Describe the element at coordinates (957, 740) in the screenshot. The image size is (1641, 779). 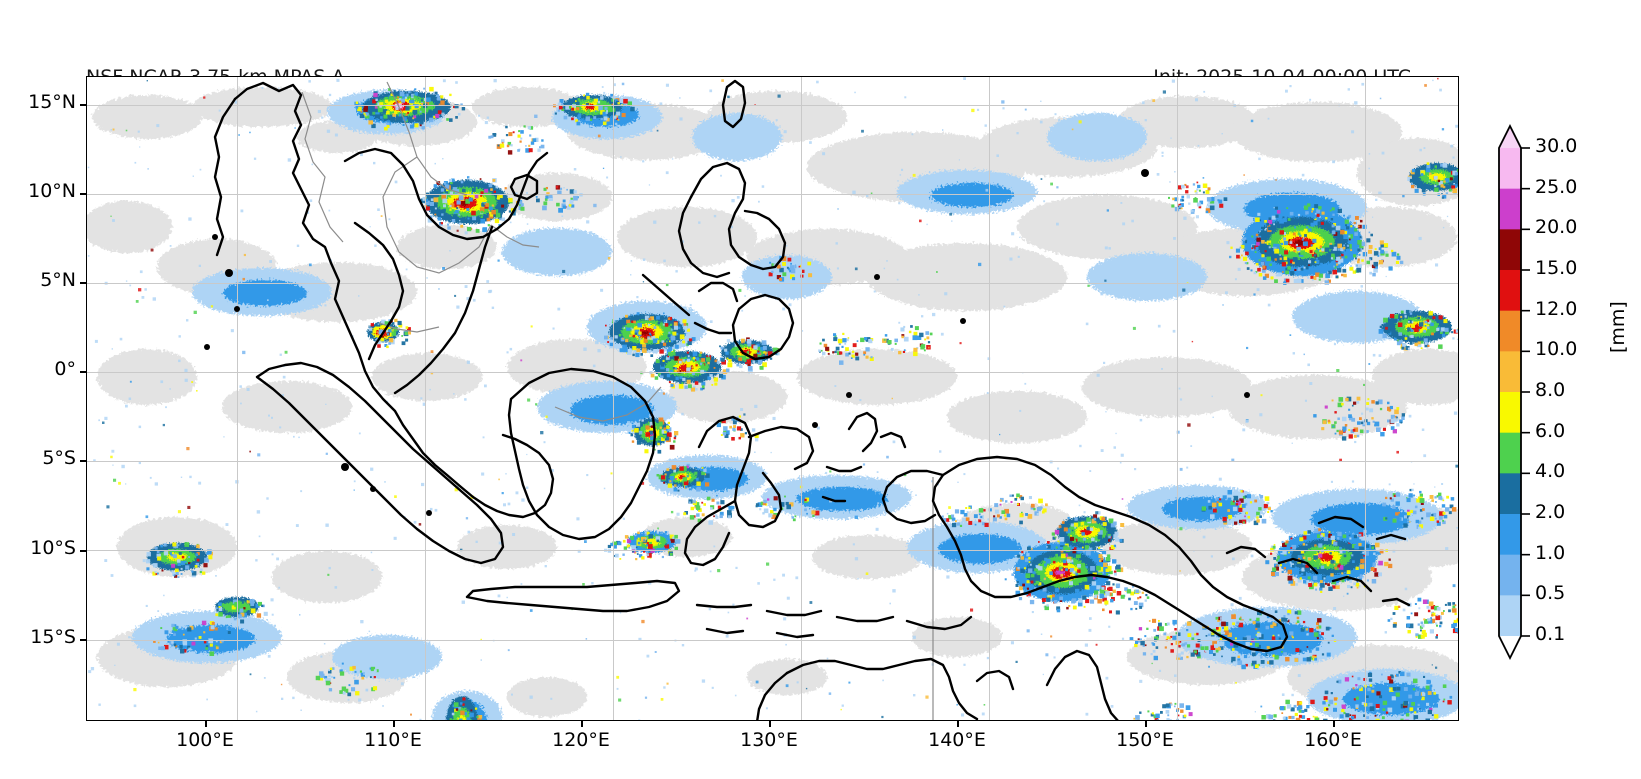
I see `x-tick-label-4: 140°E` at that location.